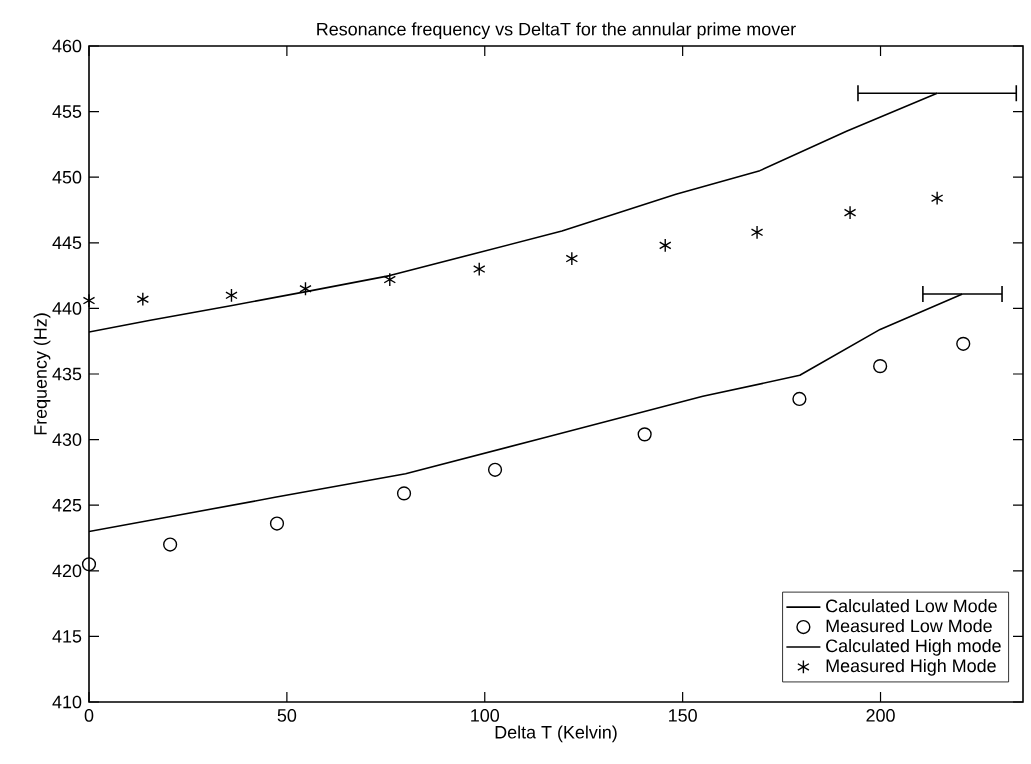  What do you see at coordinates (67, 243) in the screenshot?
I see `y-tick-label: 445` at bounding box center [67, 243].